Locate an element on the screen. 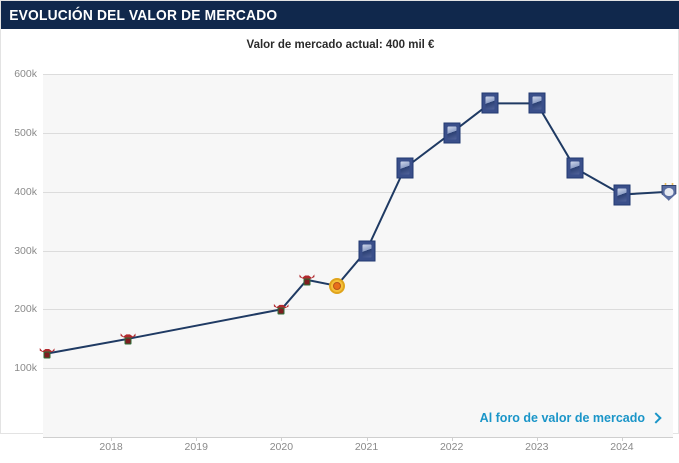 This screenshot has width=679, height=463. x-axis-tick-label: 2019 is located at coordinates (196, 447).